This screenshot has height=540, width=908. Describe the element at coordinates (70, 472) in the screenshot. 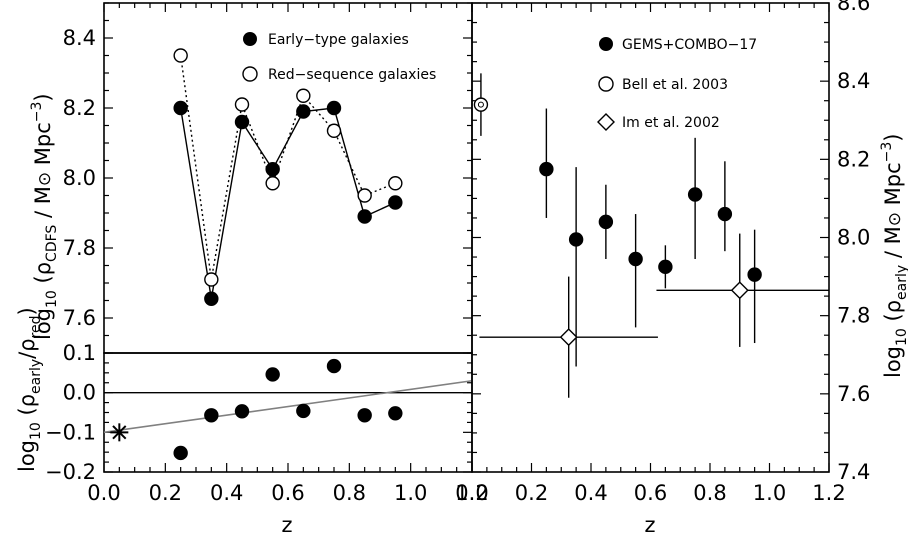

I see `y-tick-label-bottom-left: −0.2` at that location.